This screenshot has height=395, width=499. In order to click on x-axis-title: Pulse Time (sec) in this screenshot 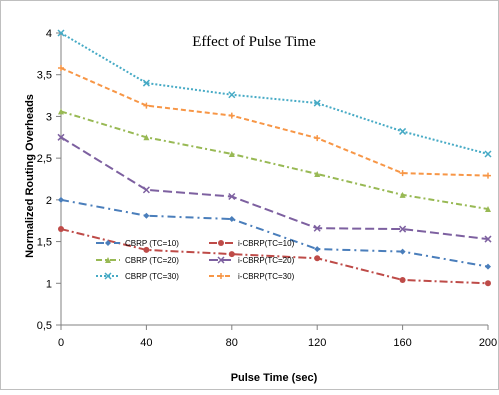, I will do `click(274, 378)`.